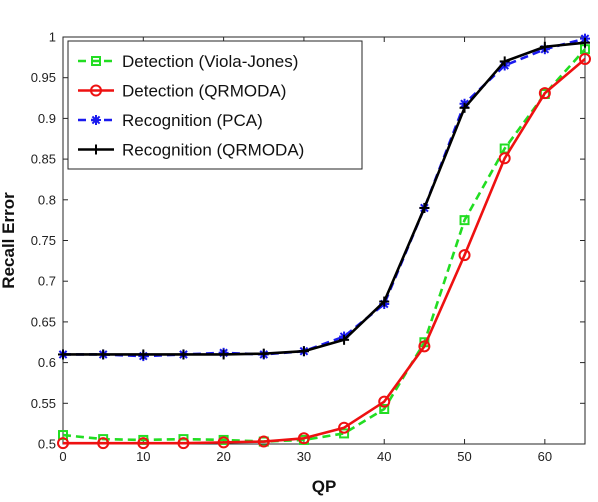 Image resolution: width=598 pixels, height=502 pixels. What do you see at coordinates (62, 456) in the screenshot?
I see `x-tick-label: 0` at bounding box center [62, 456].